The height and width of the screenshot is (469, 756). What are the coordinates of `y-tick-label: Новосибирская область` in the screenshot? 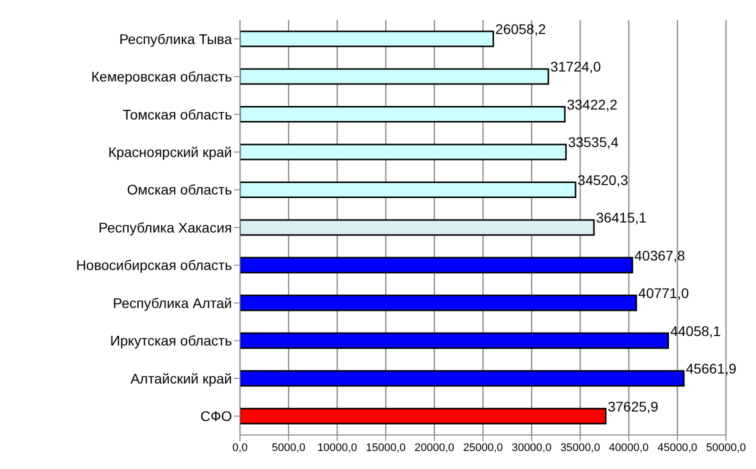 It's located at (154, 265).